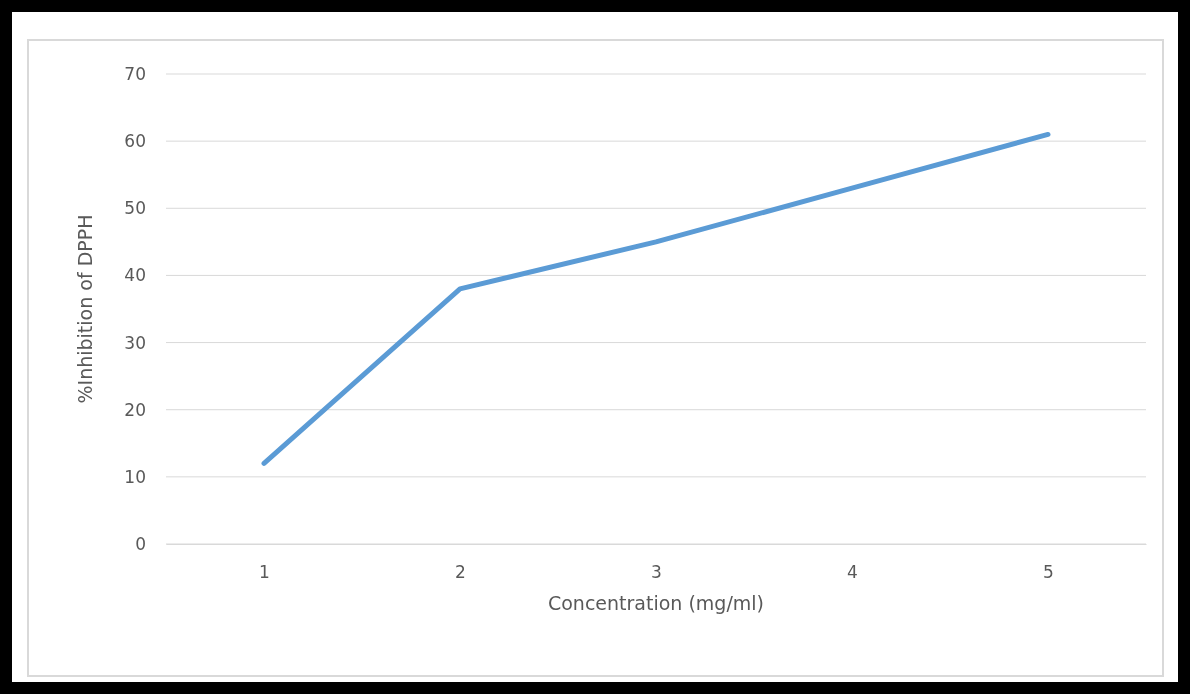  I want to click on y-tick-label: 20, so click(135, 409).